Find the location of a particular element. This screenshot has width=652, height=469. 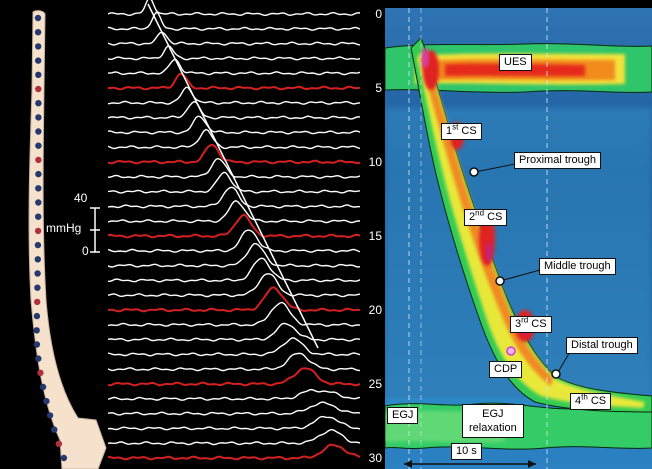

egj-relaxation-line2: relaxation is located at coordinates (493, 428).